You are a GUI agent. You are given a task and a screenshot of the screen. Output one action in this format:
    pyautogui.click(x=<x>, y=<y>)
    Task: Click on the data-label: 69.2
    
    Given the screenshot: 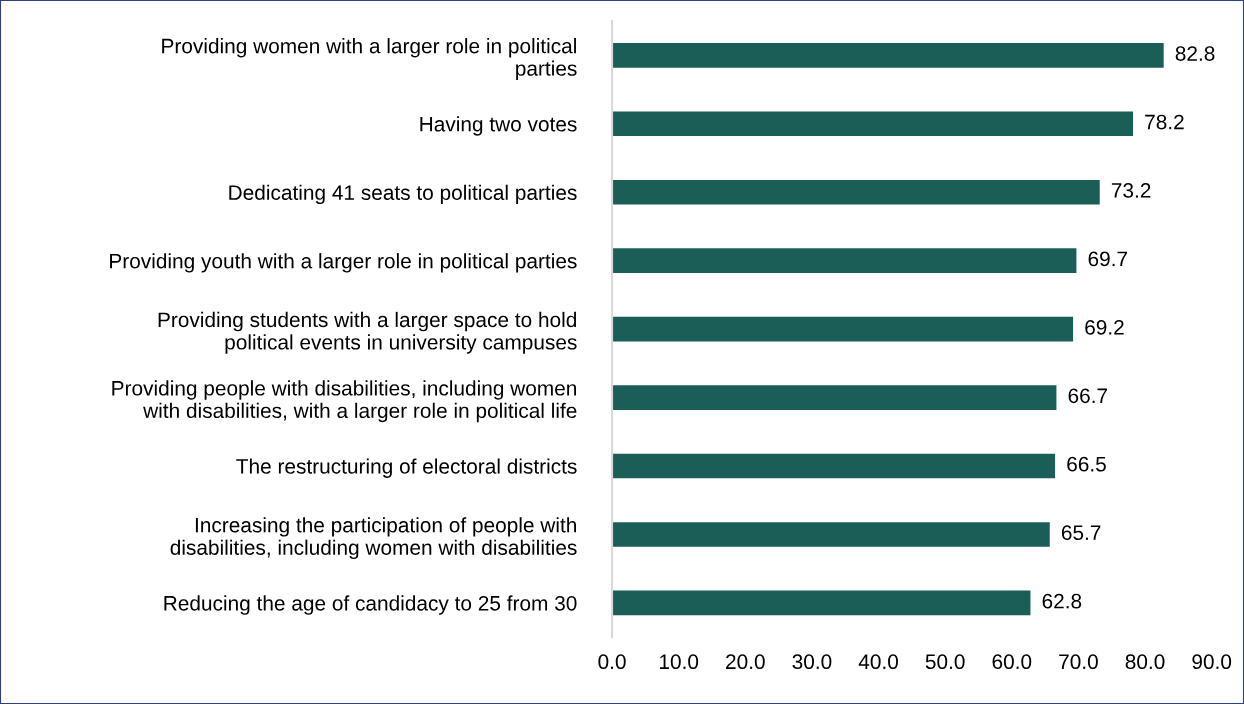 What is the action you would take?
    pyautogui.click(x=1104, y=327)
    